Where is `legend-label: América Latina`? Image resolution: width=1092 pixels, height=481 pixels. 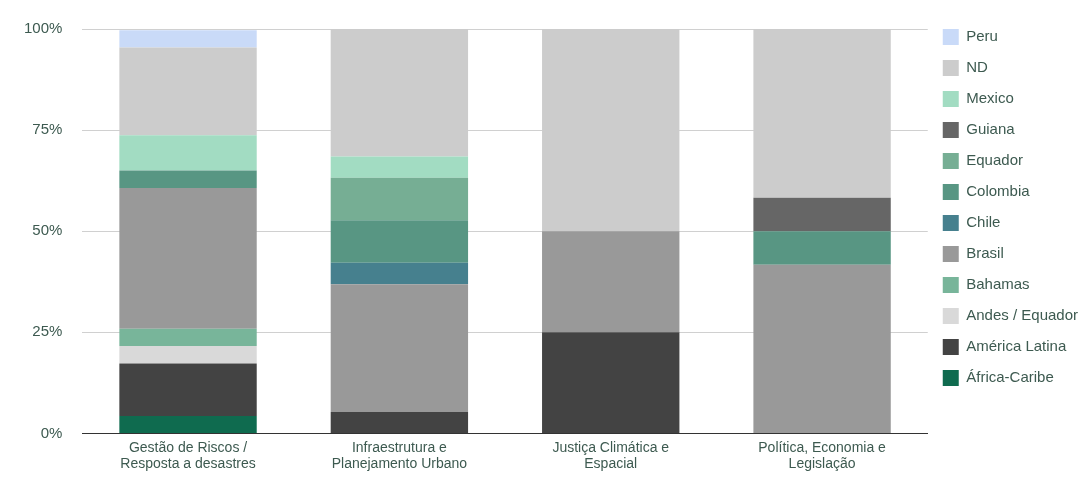
legend-label: América Latina is located at coordinates (1016, 346).